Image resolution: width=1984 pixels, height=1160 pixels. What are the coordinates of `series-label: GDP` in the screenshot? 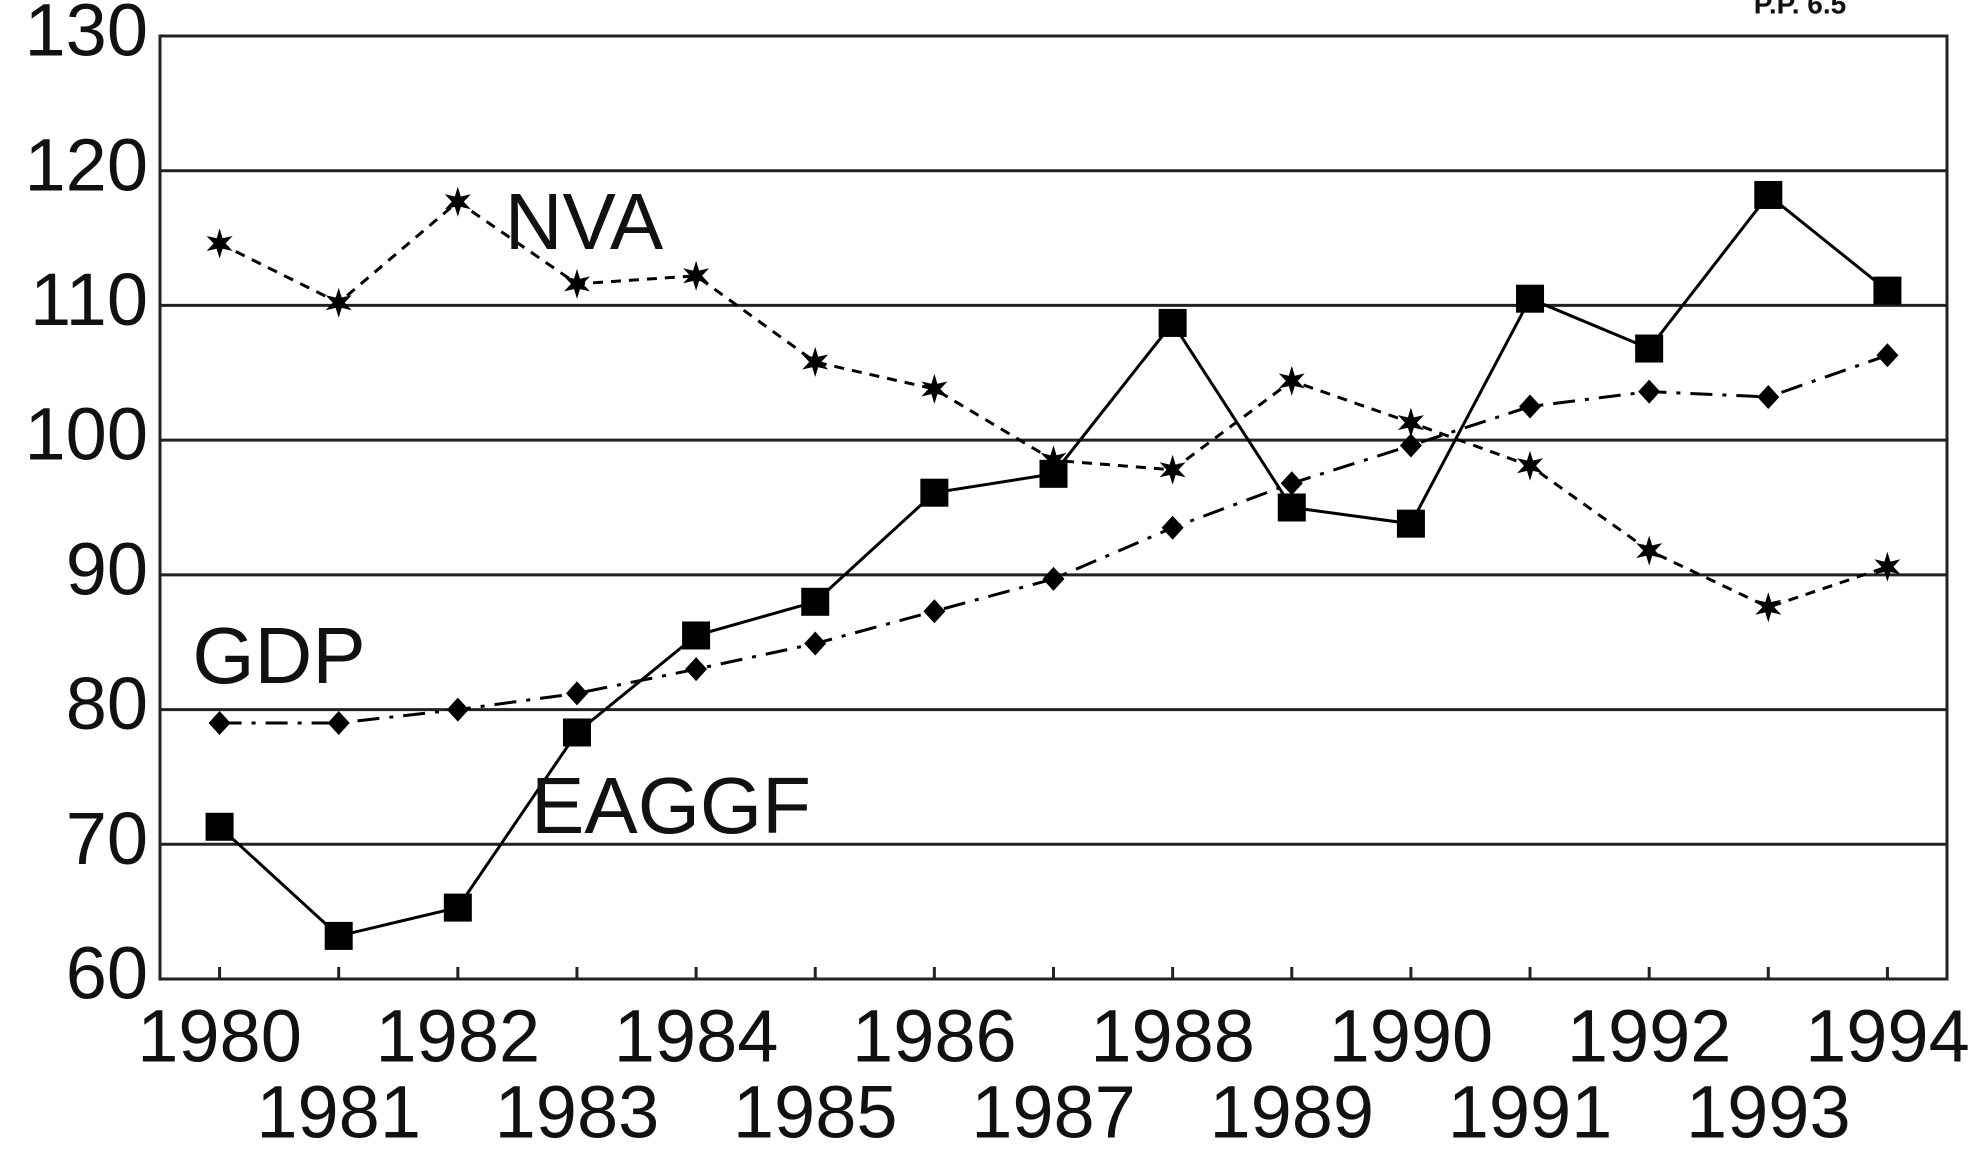 It's located at (278, 655).